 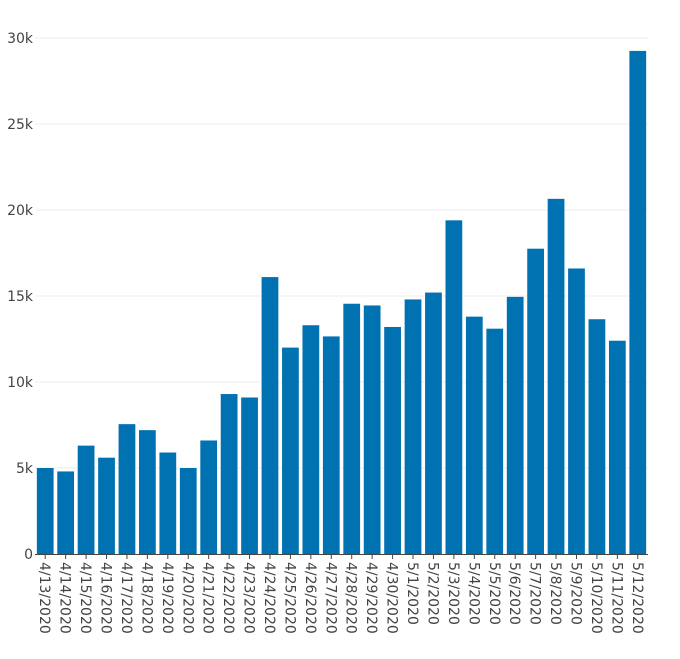 I want to click on x-tick-label: 5/11/2020, so click(x=616, y=598).